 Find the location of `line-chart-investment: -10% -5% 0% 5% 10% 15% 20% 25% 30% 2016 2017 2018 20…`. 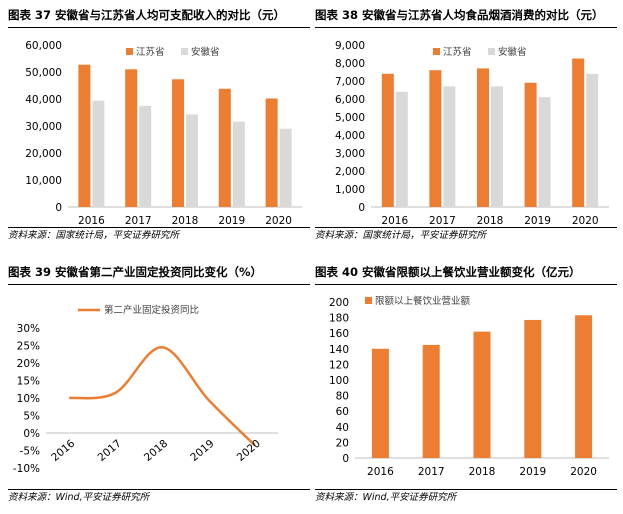

line-chart-investment: -10% -5% 0% 5% 10% 15% 20% 25% 30% 2016 2017 2018 20… is located at coordinates (145, 389).